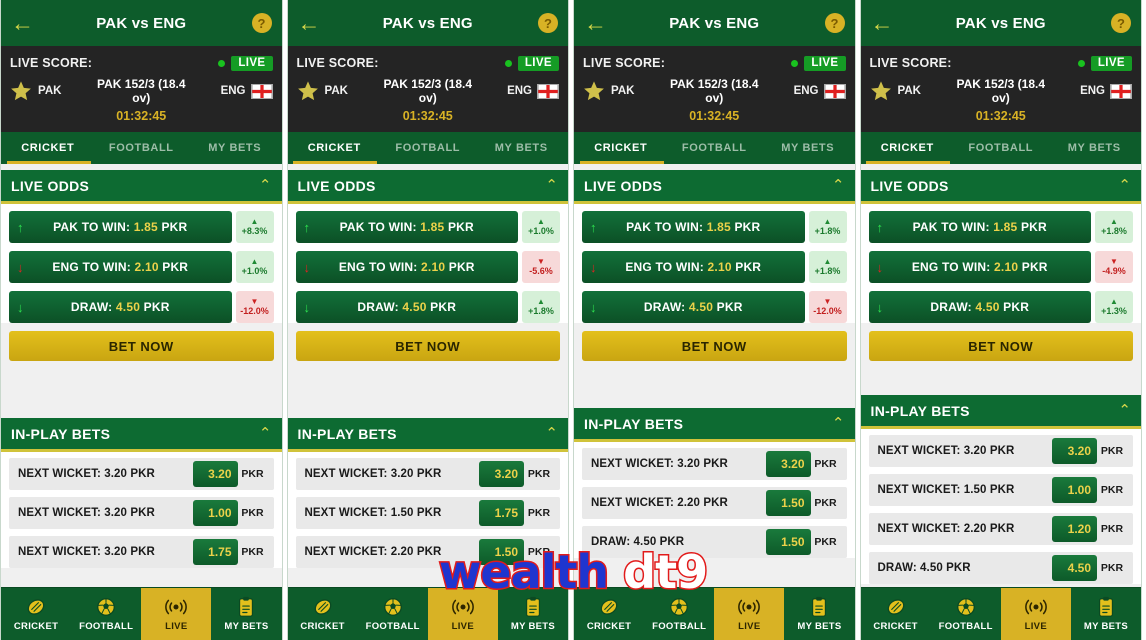 The width and height of the screenshot is (1146, 640). I want to click on odds-row: ↑ PAK TO WIN: 1.85 PKR ▲ +8.3%, so click(141, 227).